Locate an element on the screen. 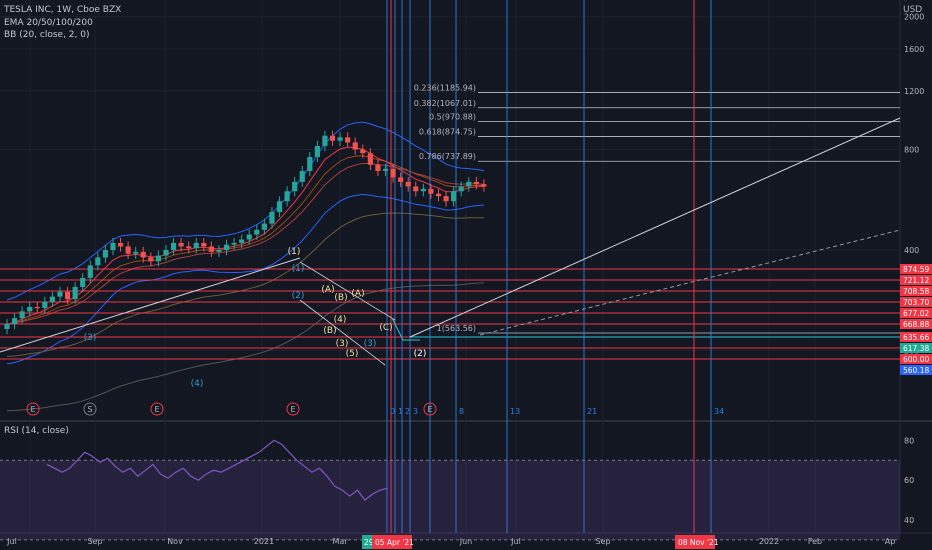  time-tick-label: Feb is located at coordinates (815, 541).